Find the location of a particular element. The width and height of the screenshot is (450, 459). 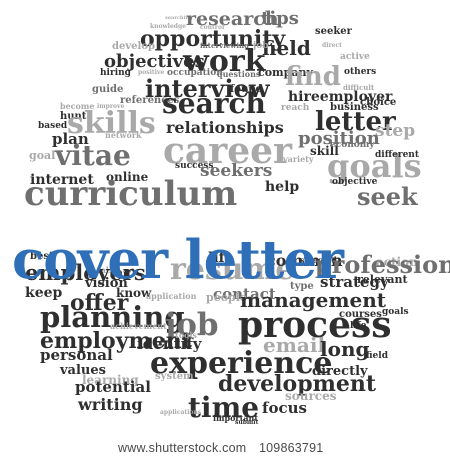

cloud-word-occupation-18: occupation is located at coordinates (195, 73).